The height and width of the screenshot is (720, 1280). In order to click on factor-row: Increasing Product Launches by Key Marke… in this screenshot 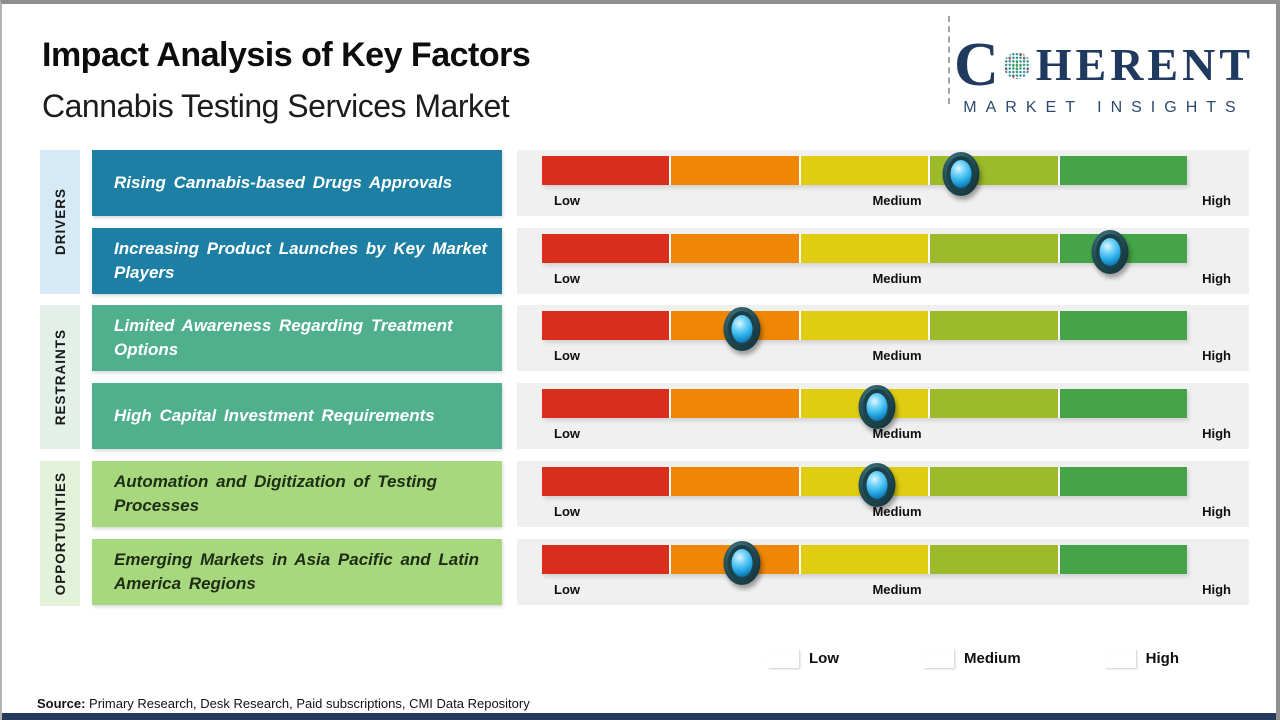, I will do `click(644, 261)`.